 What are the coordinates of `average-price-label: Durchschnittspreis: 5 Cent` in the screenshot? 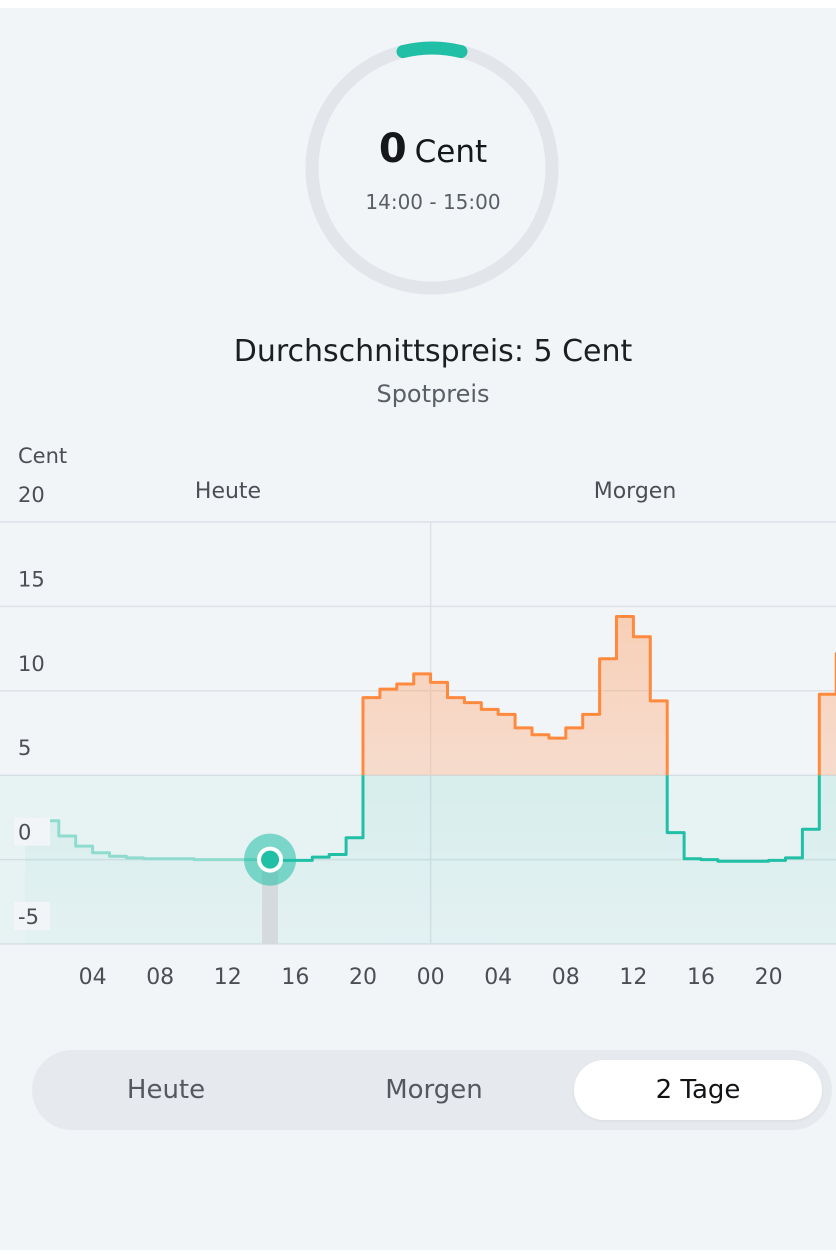 It's located at (433, 351).